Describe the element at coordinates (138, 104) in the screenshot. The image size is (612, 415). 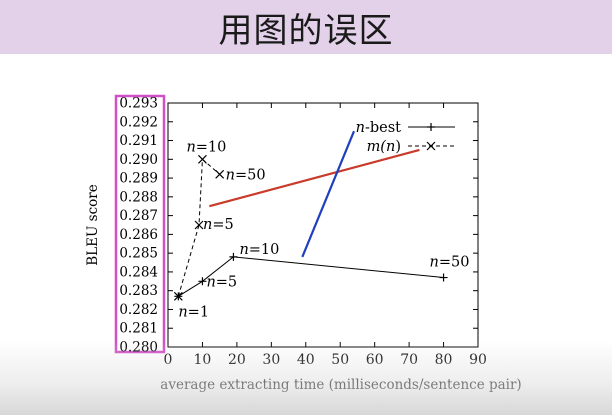
I see `y-tick-label: 0.293` at that location.